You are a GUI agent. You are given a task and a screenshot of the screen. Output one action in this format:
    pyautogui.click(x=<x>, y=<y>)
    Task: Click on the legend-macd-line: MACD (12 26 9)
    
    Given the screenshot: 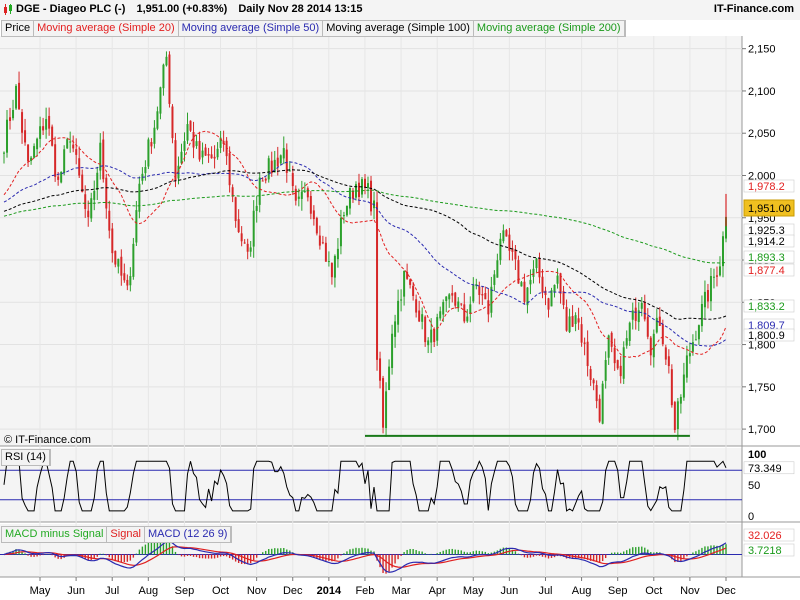 What is the action you would take?
    pyautogui.click(x=188, y=534)
    